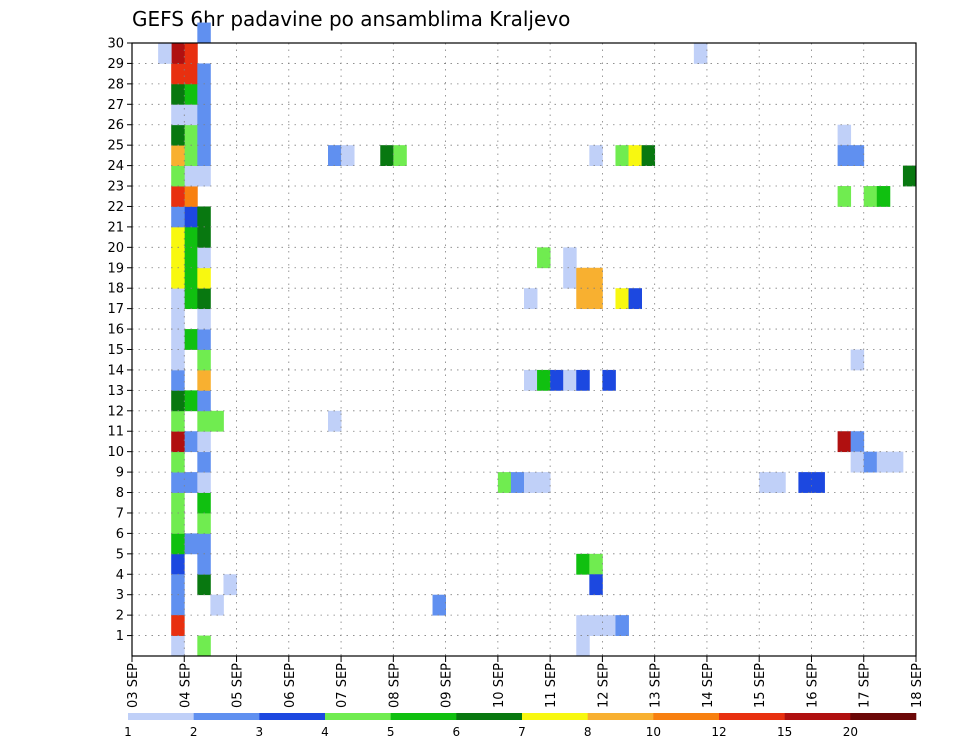 This screenshot has height=742, width=960. What do you see at coordinates (115, 84) in the screenshot?
I see `y-tick-label: 28` at bounding box center [115, 84].